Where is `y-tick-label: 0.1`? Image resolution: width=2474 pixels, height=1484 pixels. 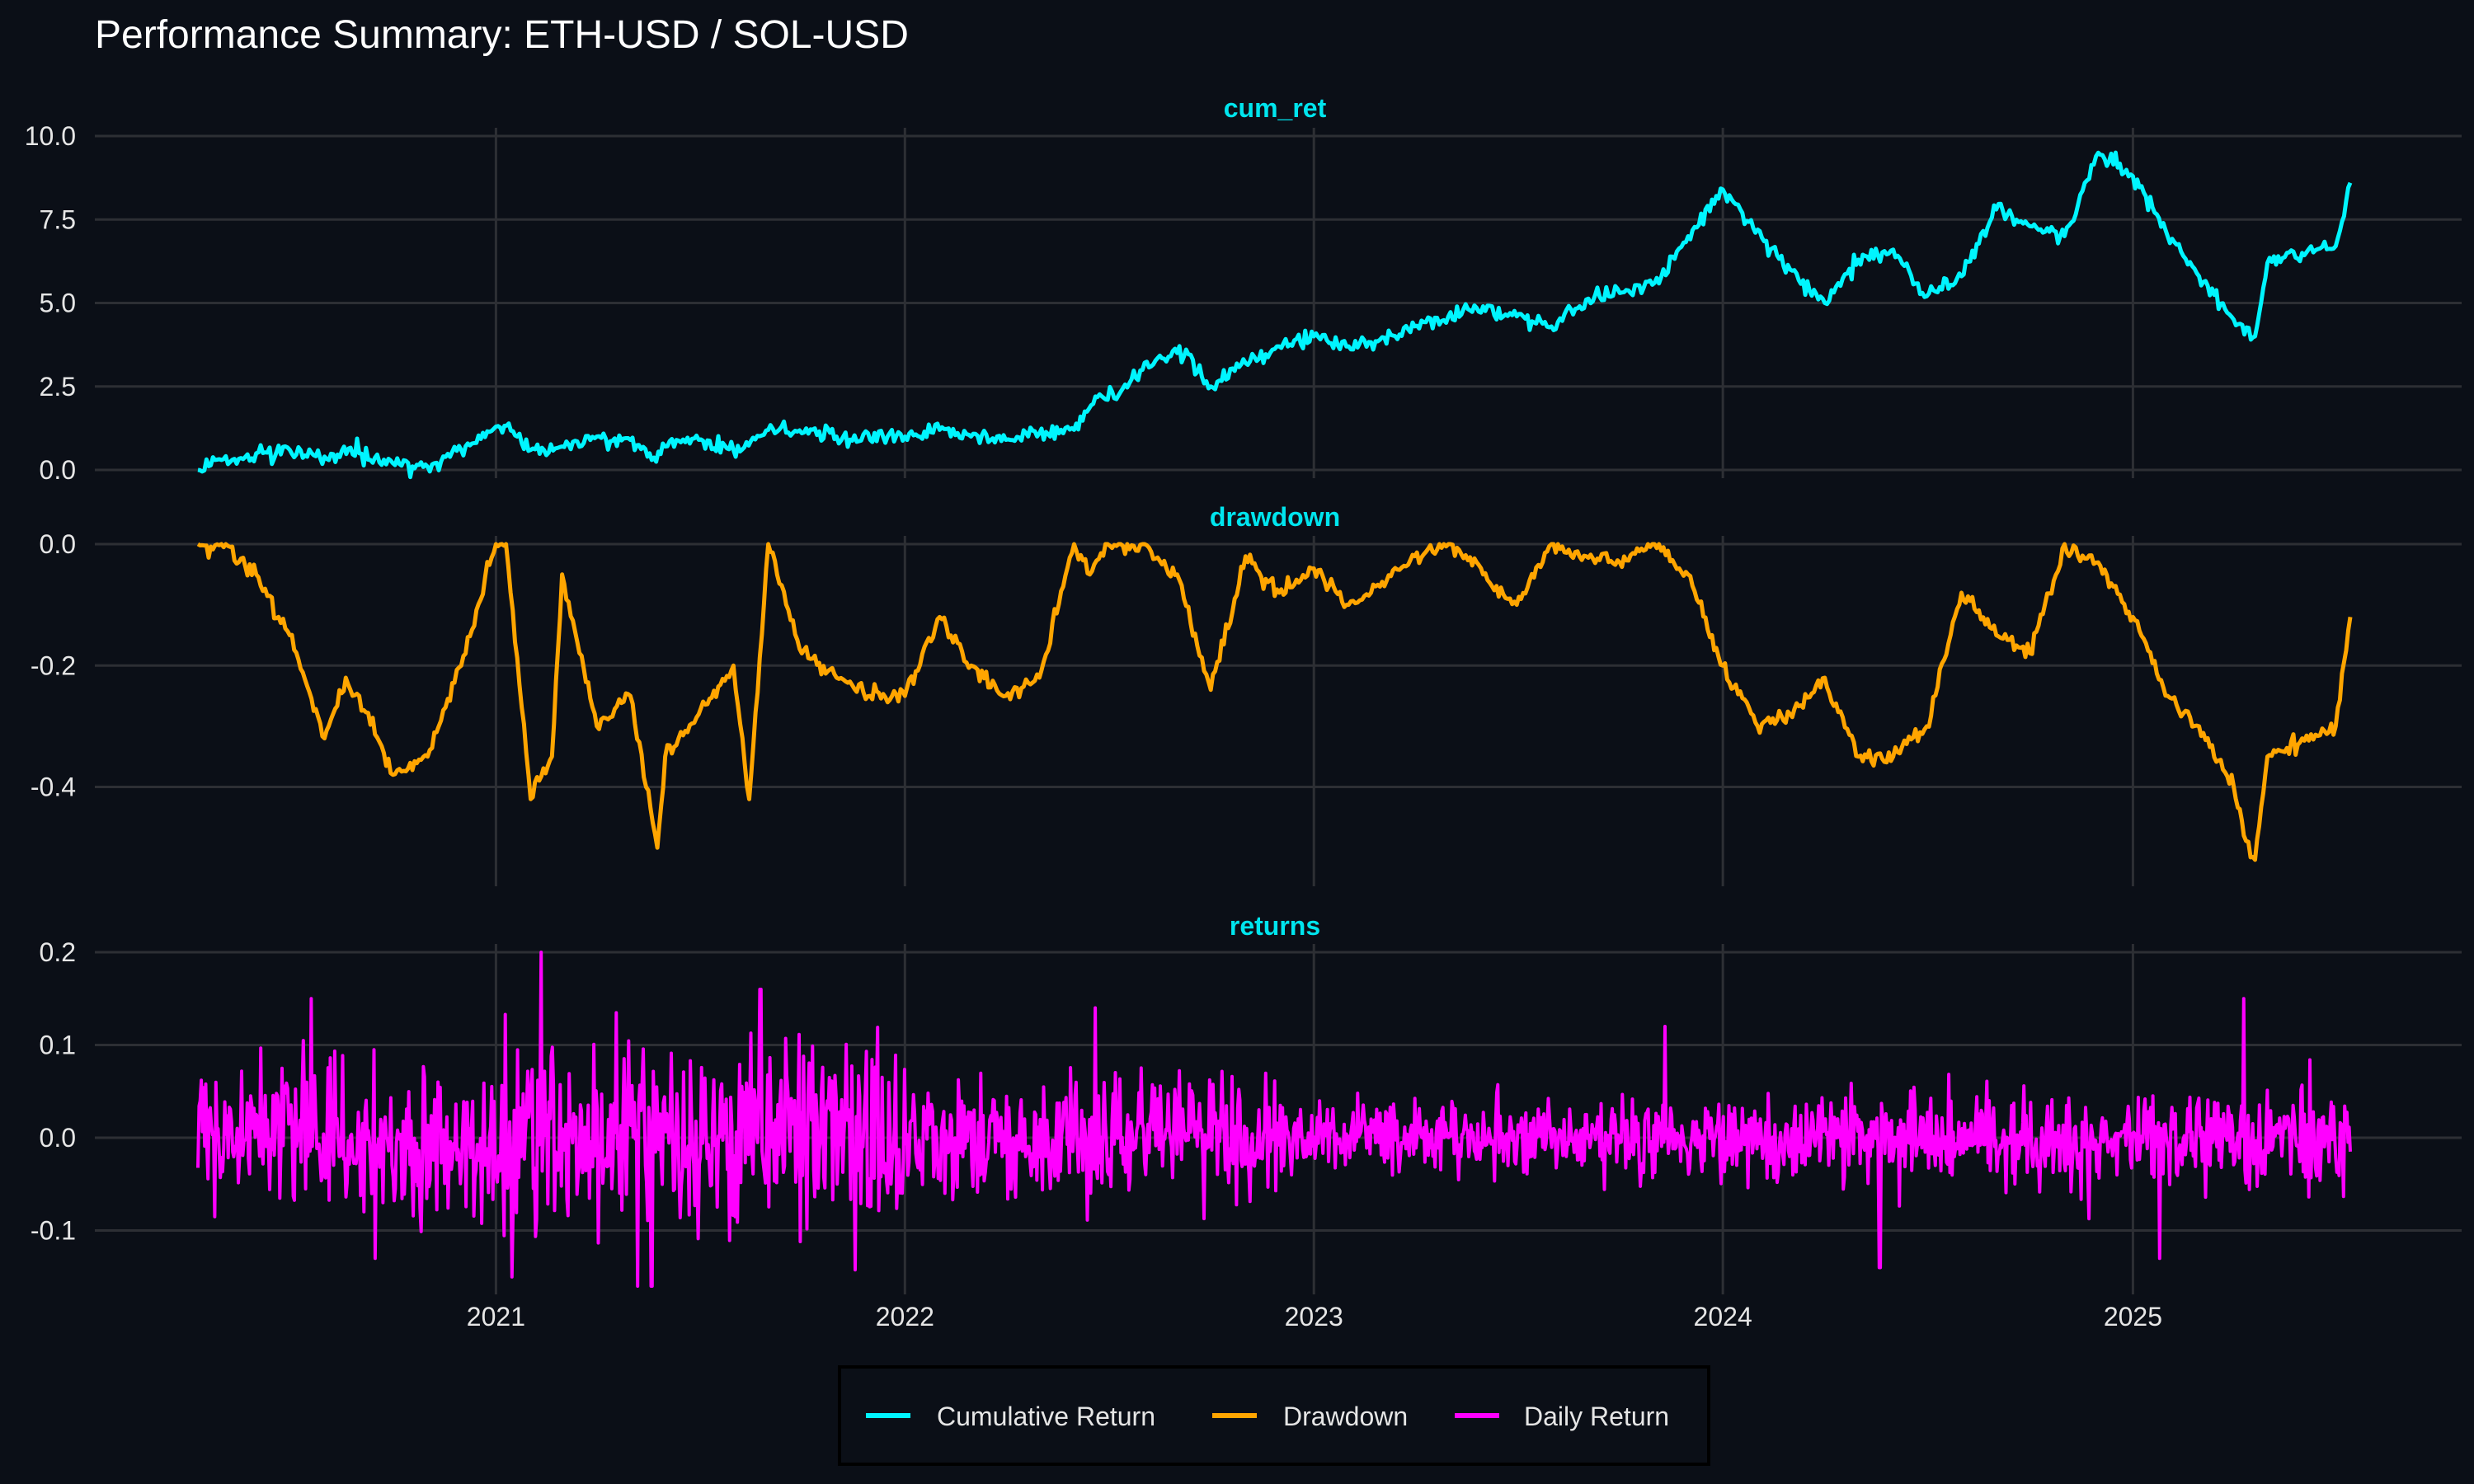
y-tick-label: 0.1 is located at coordinates (58, 1045).